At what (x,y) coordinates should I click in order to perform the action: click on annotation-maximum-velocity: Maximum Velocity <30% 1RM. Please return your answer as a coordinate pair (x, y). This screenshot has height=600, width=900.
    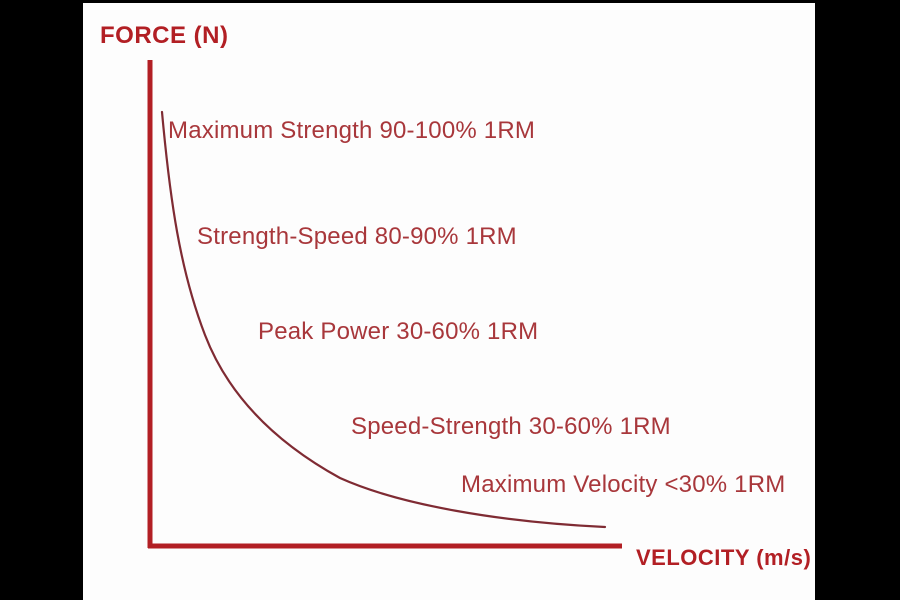
    Looking at the image, I should click on (623, 484).